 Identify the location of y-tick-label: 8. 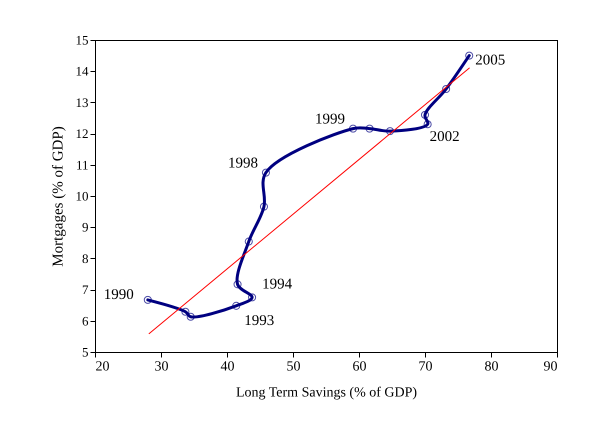
(85, 258).